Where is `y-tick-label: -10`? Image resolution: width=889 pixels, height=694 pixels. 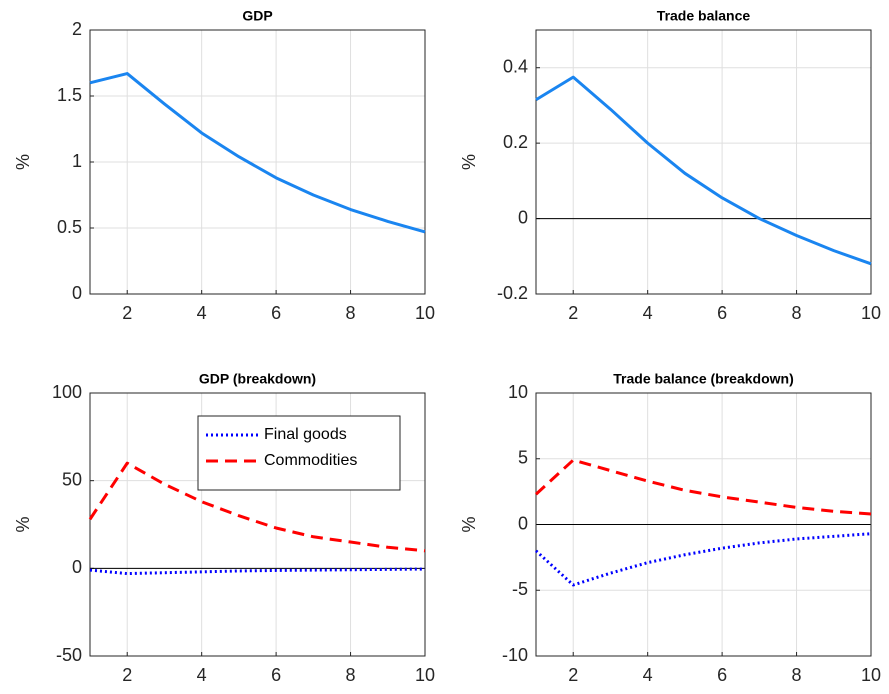 y-tick-label: -10 is located at coordinates (515, 655).